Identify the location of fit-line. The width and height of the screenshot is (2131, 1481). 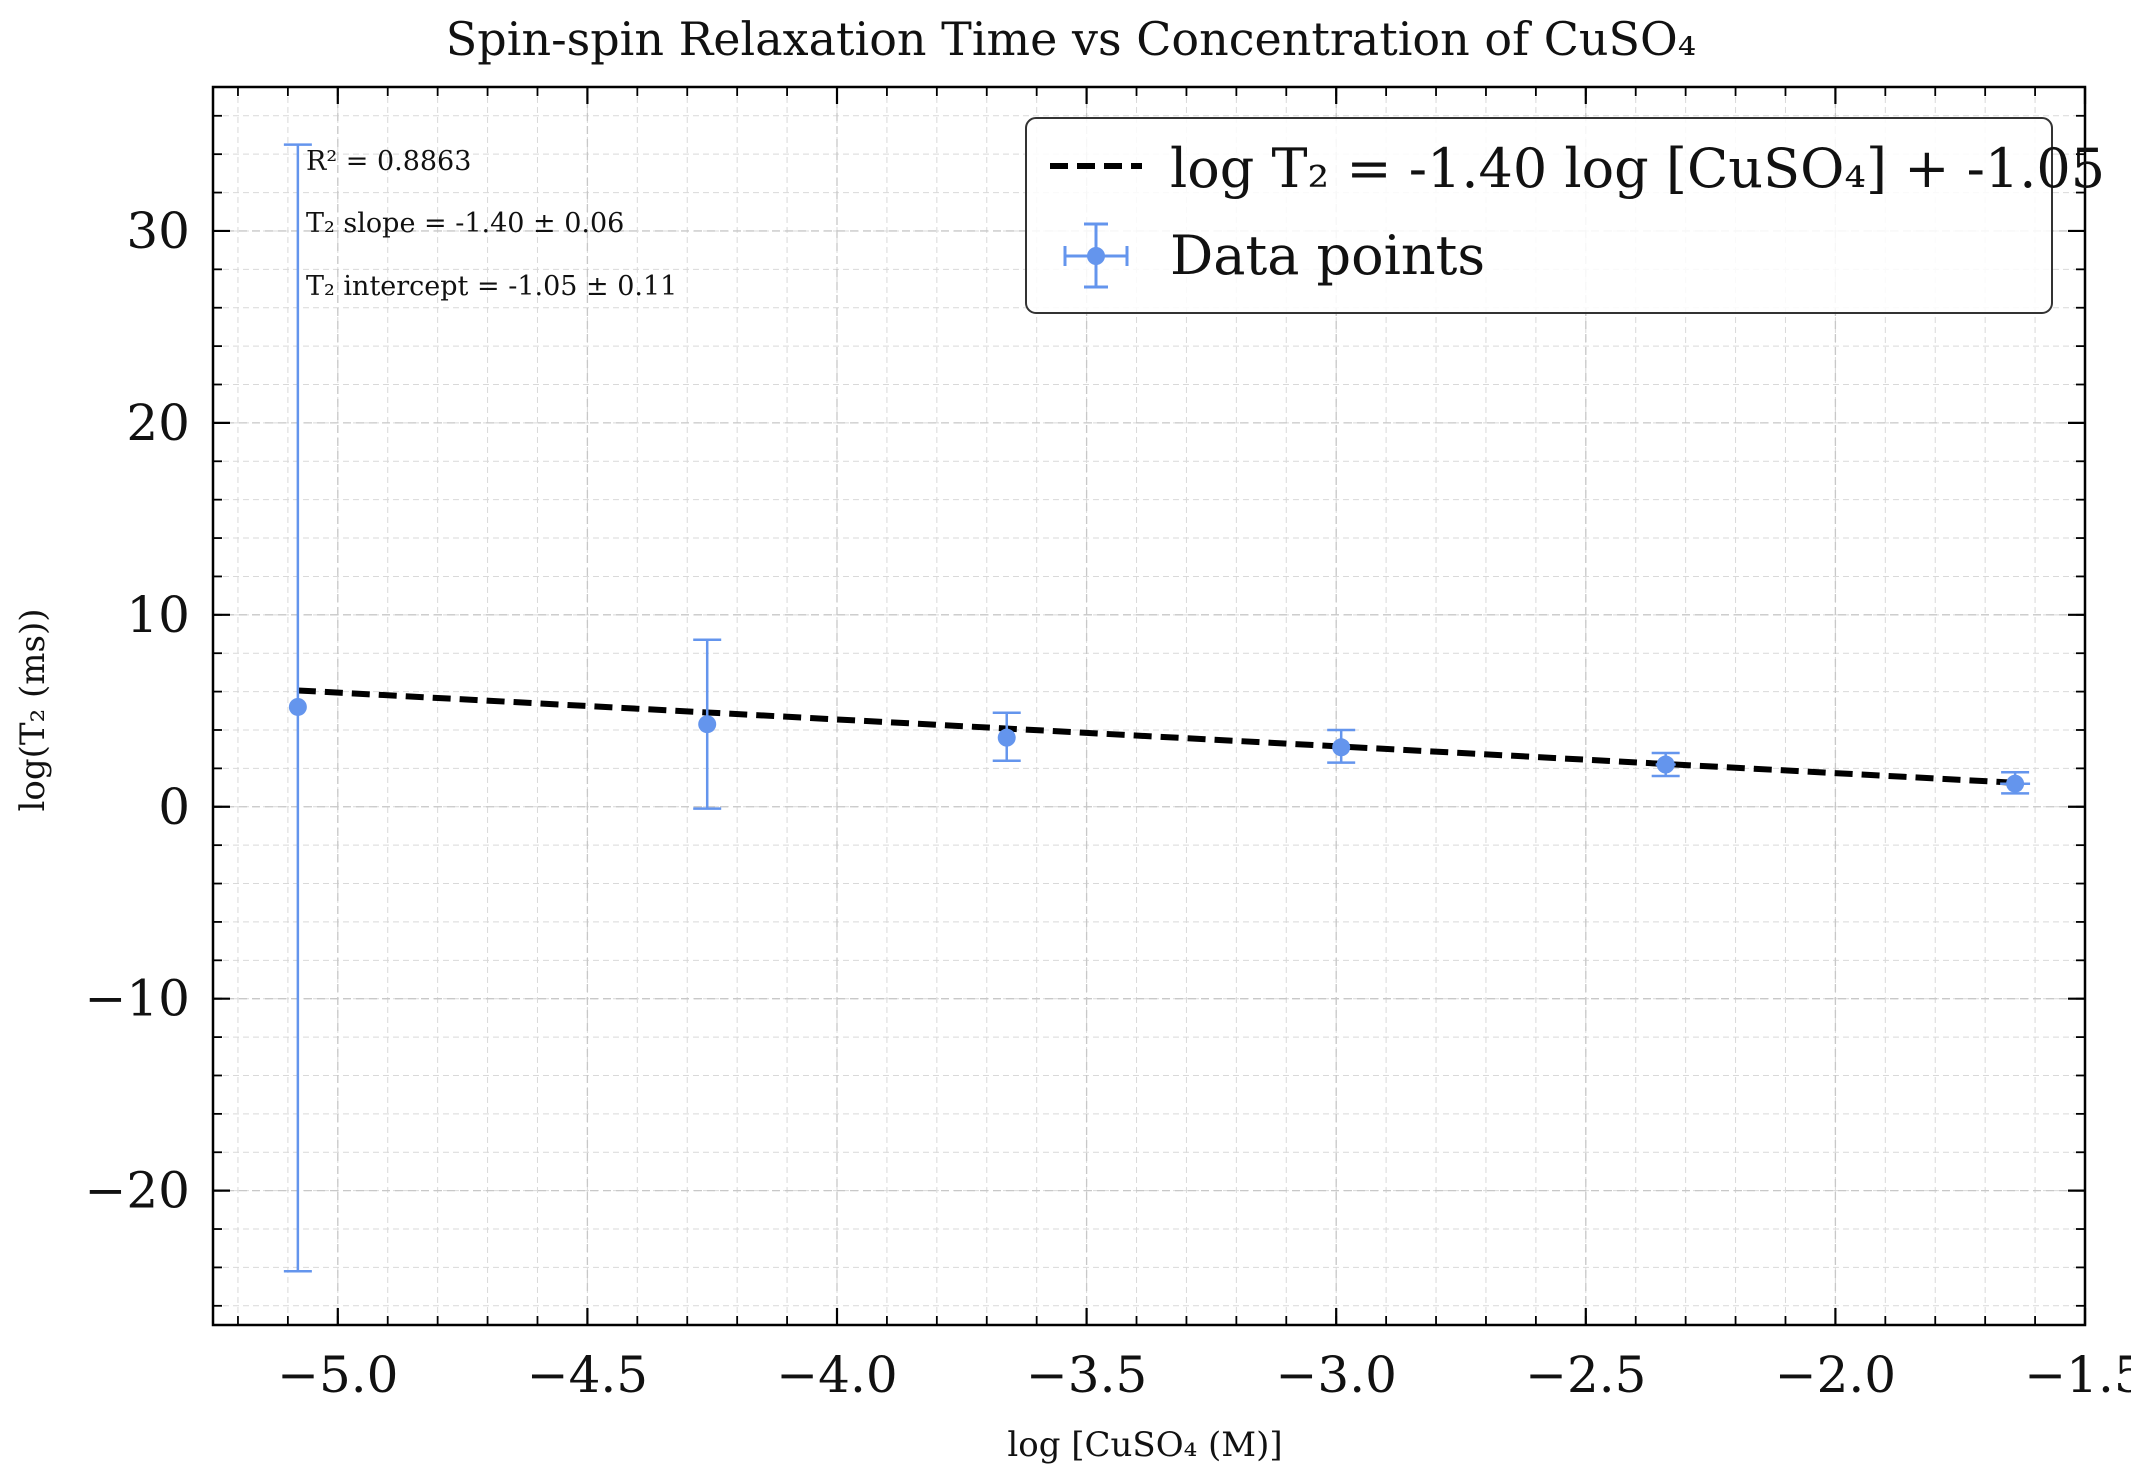
(1156, 736).